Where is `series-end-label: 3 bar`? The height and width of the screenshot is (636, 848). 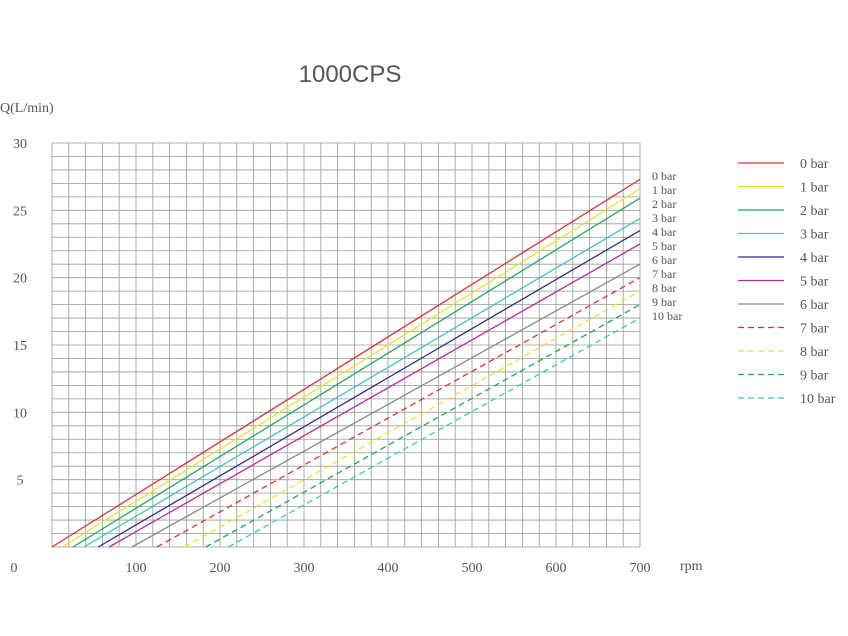 series-end-label: 3 bar is located at coordinates (664, 218).